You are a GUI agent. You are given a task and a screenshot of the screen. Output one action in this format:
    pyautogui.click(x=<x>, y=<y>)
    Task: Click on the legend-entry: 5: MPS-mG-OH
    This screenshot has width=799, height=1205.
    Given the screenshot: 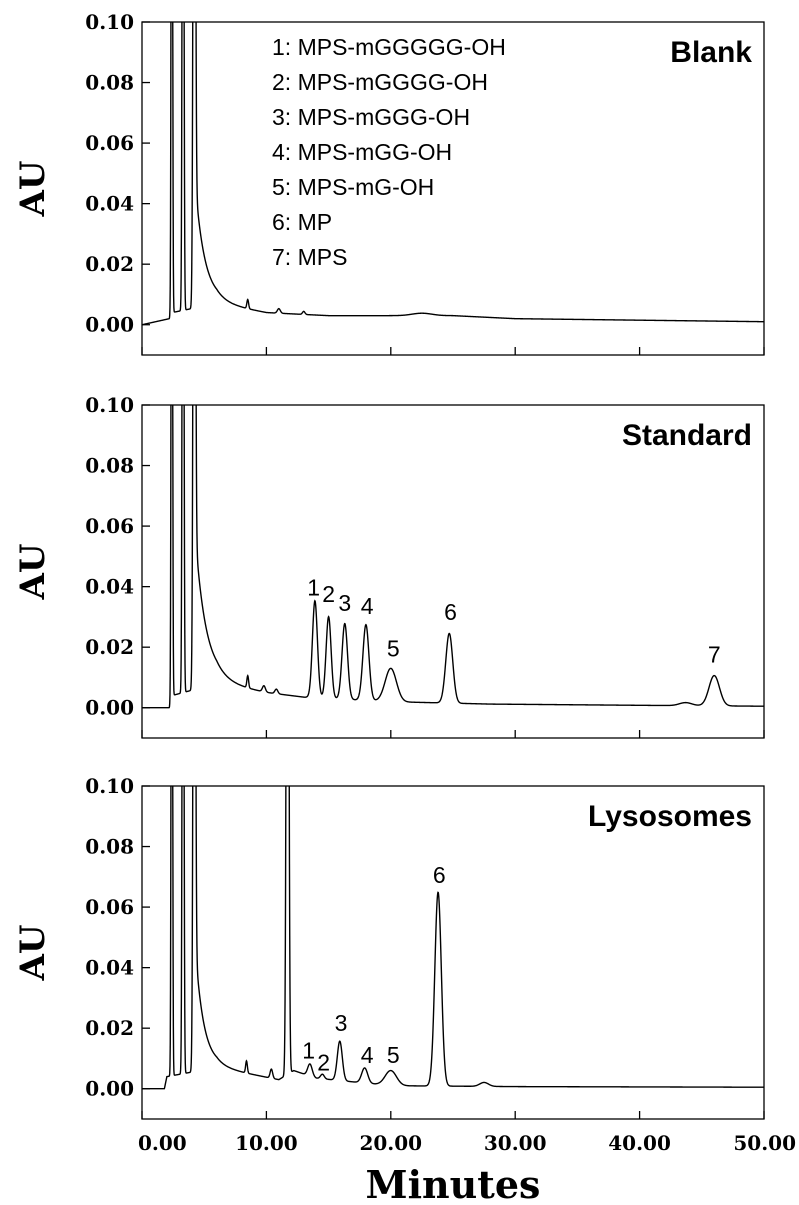 What is the action you would take?
    pyautogui.click(x=353, y=187)
    